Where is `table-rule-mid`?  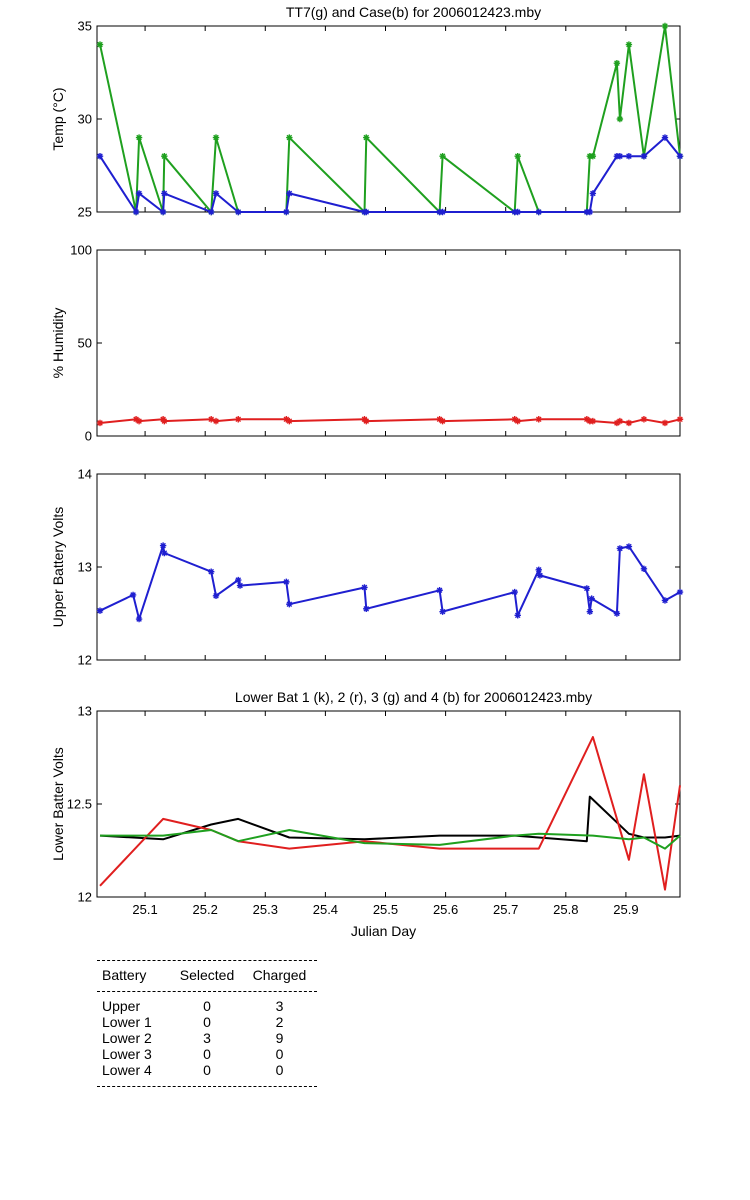 table-rule-mid is located at coordinates (207, 991).